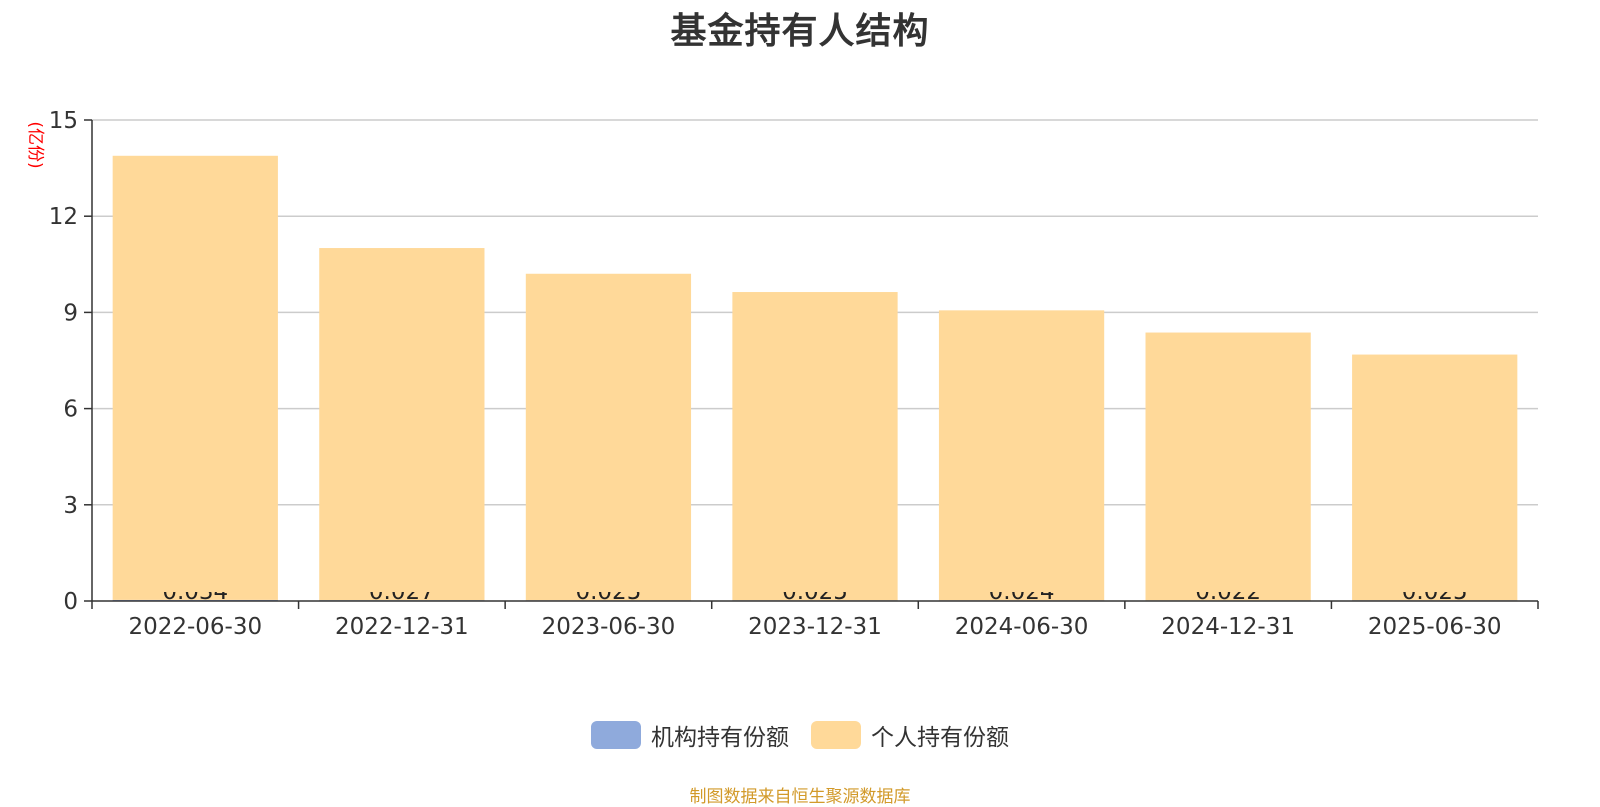  Describe the element at coordinates (815, 627) in the screenshot. I see `x-tick-label-3: 2023-12-31` at that location.